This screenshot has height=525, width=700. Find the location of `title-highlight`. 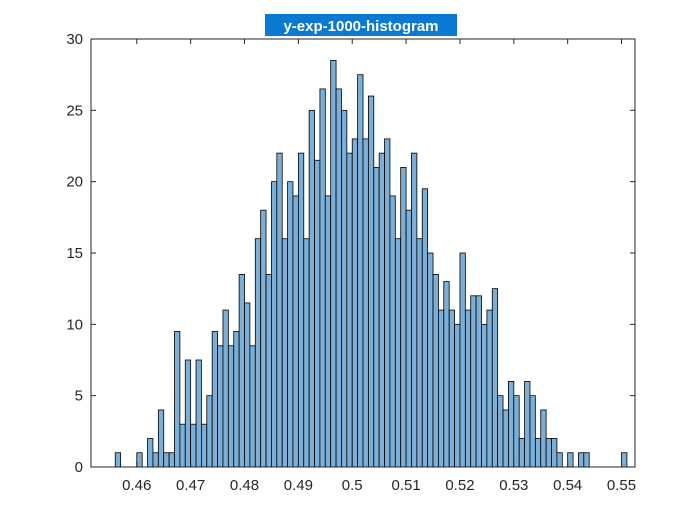

title-highlight is located at coordinates (361, 25).